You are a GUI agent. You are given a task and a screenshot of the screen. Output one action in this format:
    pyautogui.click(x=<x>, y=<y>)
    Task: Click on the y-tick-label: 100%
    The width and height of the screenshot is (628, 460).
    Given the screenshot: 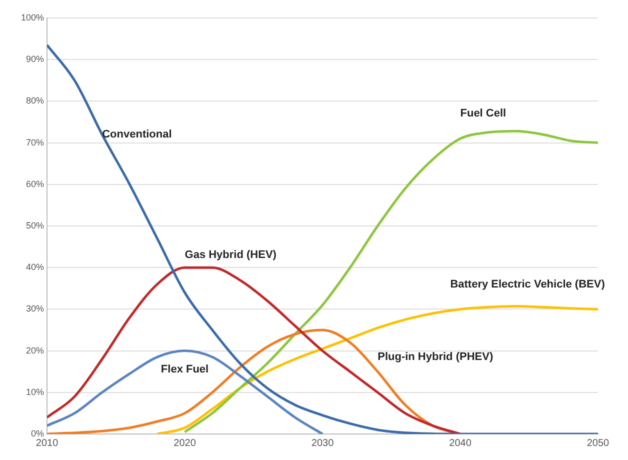 What is the action you would take?
    pyautogui.click(x=32, y=17)
    